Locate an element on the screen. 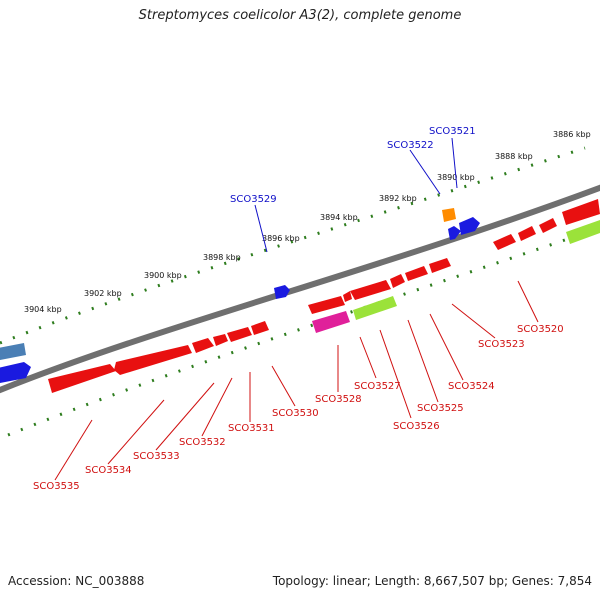 This screenshot has height=600, width=600. gene-label: SCO3528 is located at coordinates (338, 399).